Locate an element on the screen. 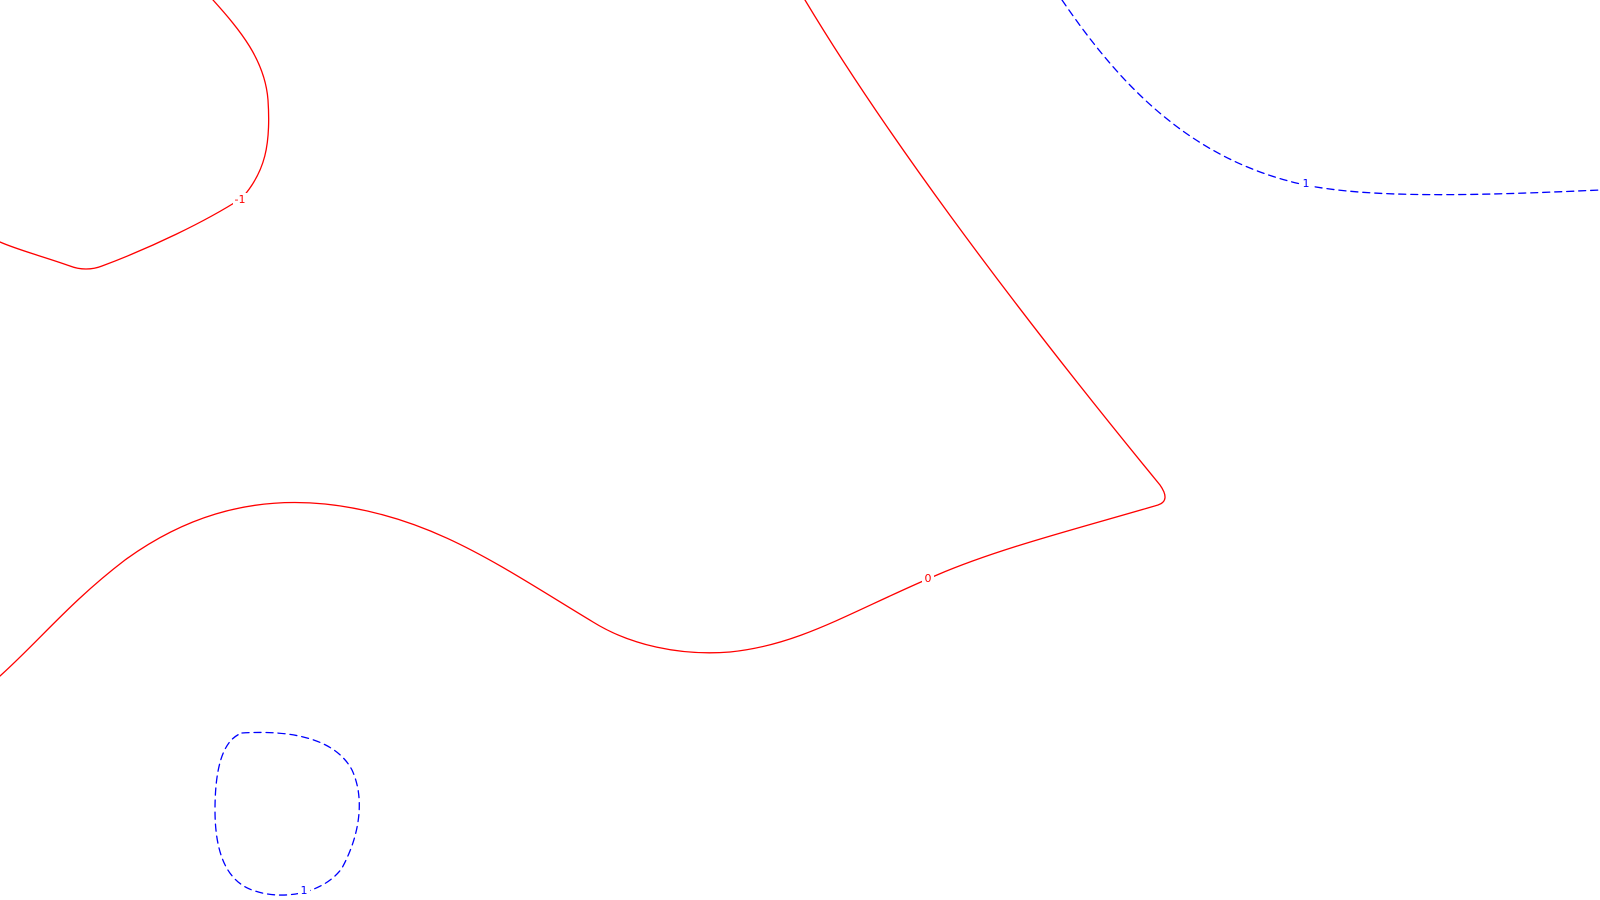 This screenshot has width=1600, height=900. contour-label-1-loop-text: 1 is located at coordinates (304, 890).